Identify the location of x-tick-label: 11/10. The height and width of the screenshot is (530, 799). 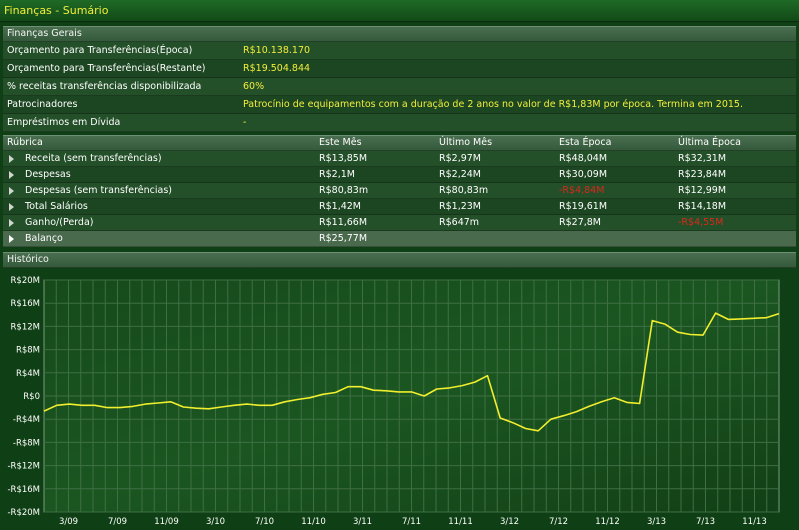
(313, 522).